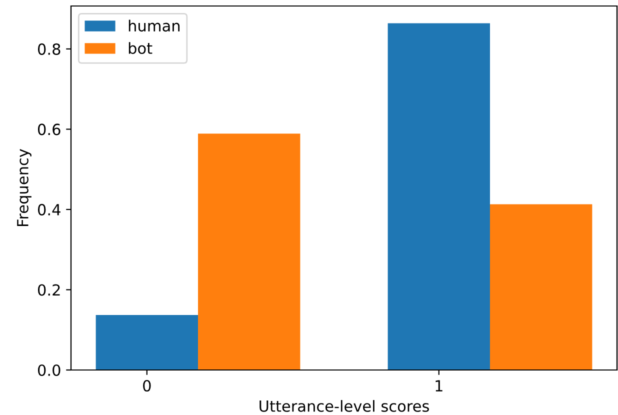  What do you see at coordinates (24, 187) in the screenshot?
I see `y-axis-title: Frequency` at bounding box center [24, 187].